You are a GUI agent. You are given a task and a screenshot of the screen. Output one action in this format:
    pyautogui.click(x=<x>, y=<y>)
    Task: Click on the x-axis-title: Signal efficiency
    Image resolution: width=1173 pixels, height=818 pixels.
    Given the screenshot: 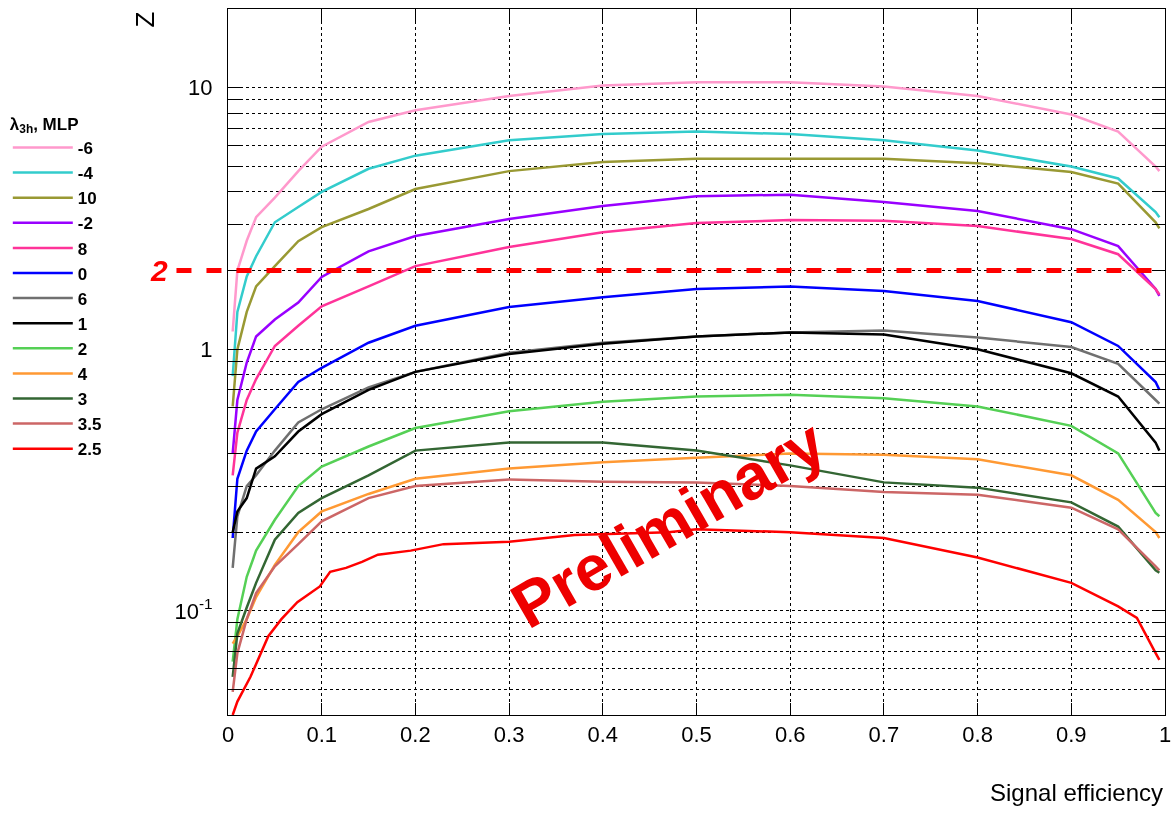 What is the action you would take?
    pyautogui.click(x=1076, y=792)
    